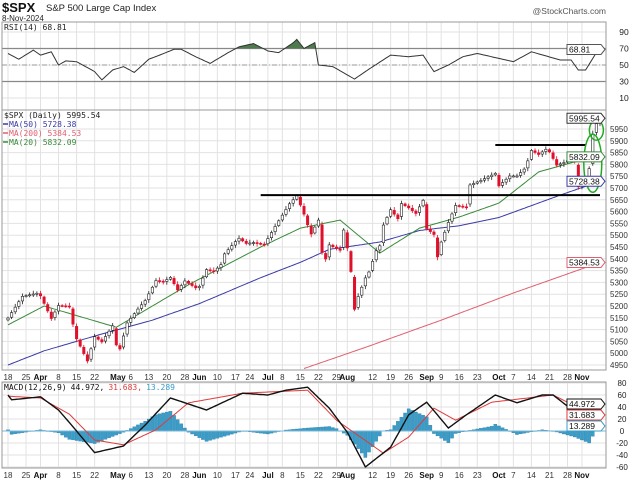 The height and width of the screenshot is (483, 640). I want to click on price-tick-label: 5900, so click(619, 141).